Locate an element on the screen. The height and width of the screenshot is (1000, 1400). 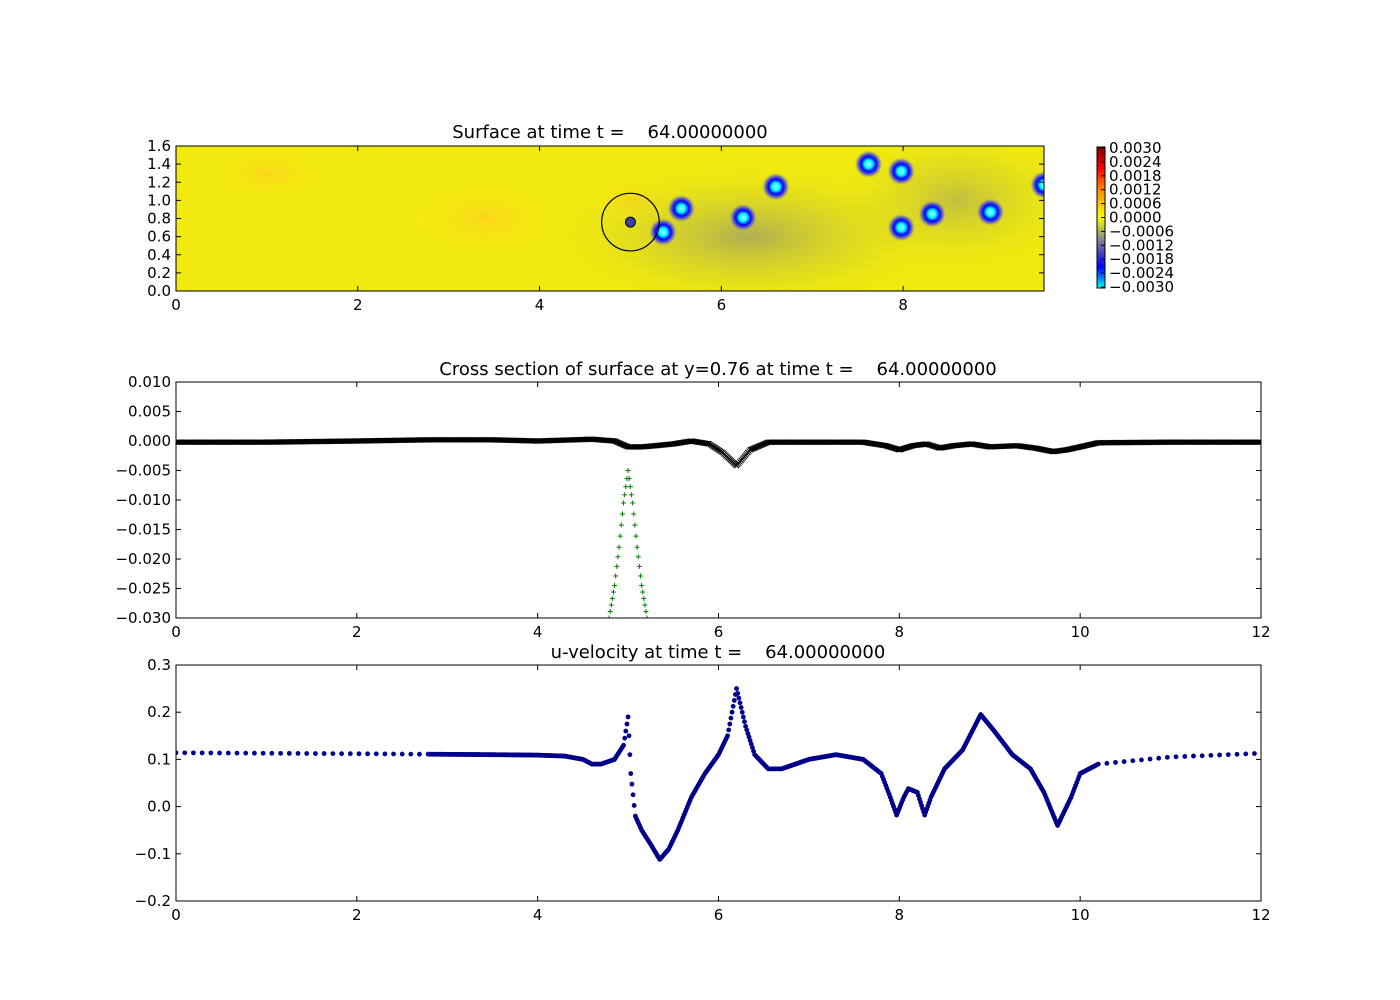
colorbar-tick-label: −0.0030 is located at coordinates (1141, 287).